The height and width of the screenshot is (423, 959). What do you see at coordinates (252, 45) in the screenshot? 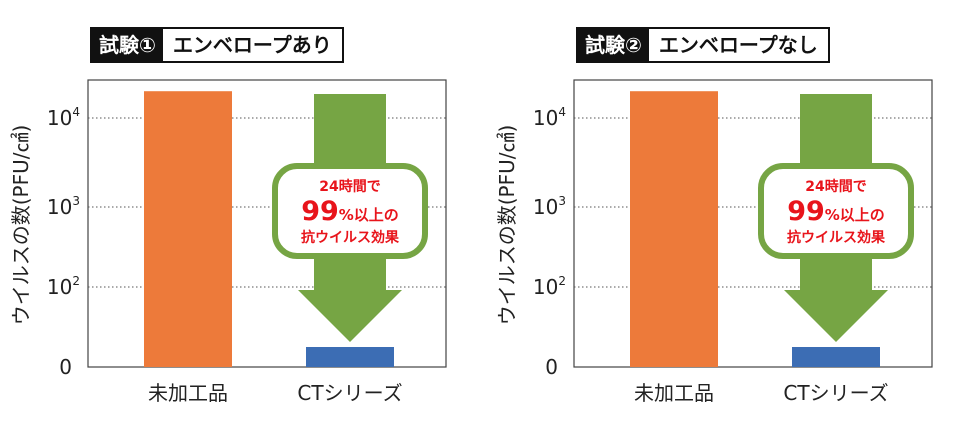
I see `trial-condition-1: エンベロープあり` at bounding box center [252, 45].